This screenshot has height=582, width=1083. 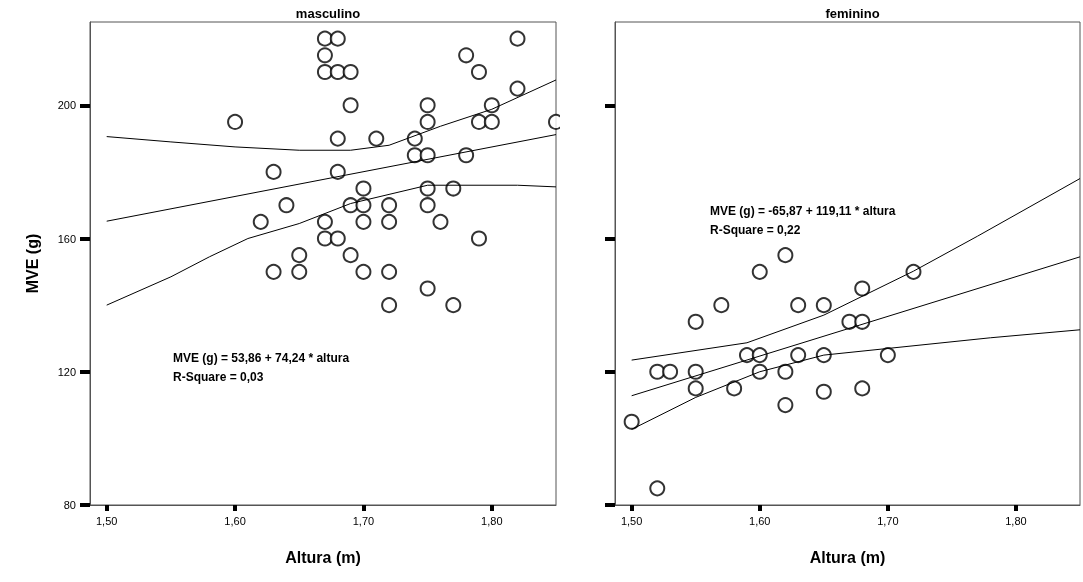 What do you see at coordinates (755, 230) in the screenshot?
I see `annotation: R-Square = 0,22` at bounding box center [755, 230].